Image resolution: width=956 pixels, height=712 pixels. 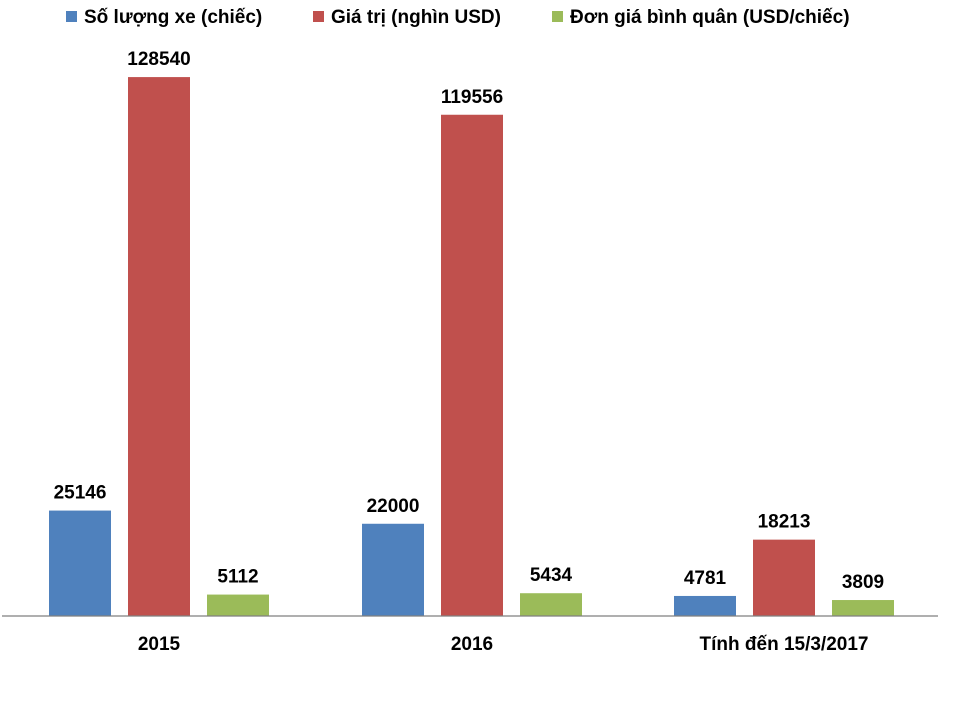 What do you see at coordinates (472, 644) in the screenshot?
I see `category-label-1: 2016` at bounding box center [472, 644].